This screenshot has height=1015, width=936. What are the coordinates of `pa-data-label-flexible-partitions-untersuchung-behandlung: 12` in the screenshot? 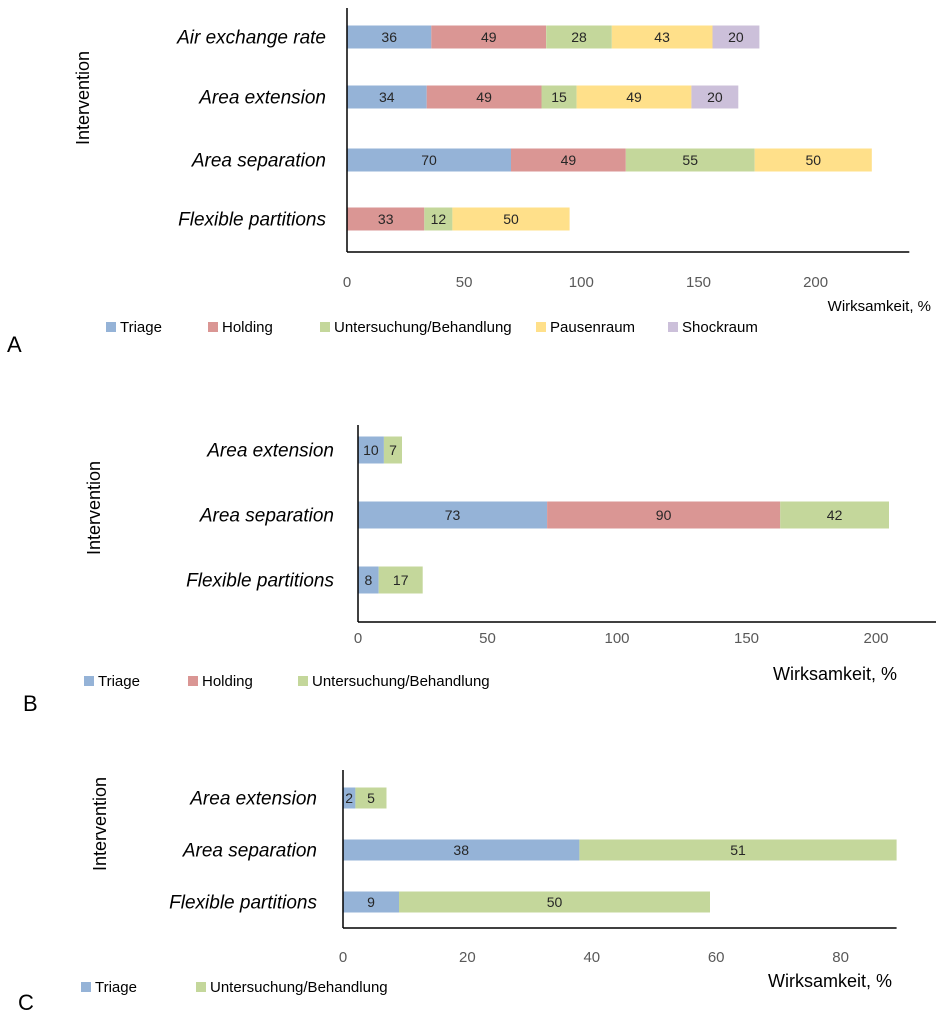 It's located at (439, 219).